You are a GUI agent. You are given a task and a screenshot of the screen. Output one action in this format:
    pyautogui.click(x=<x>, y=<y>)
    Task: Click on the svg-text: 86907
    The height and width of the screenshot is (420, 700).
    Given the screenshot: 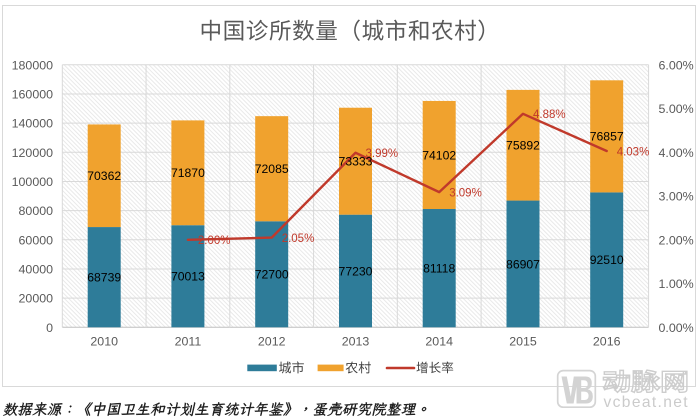 What is the action you would take?
    pyautogui.click(x=523, y=264)
    